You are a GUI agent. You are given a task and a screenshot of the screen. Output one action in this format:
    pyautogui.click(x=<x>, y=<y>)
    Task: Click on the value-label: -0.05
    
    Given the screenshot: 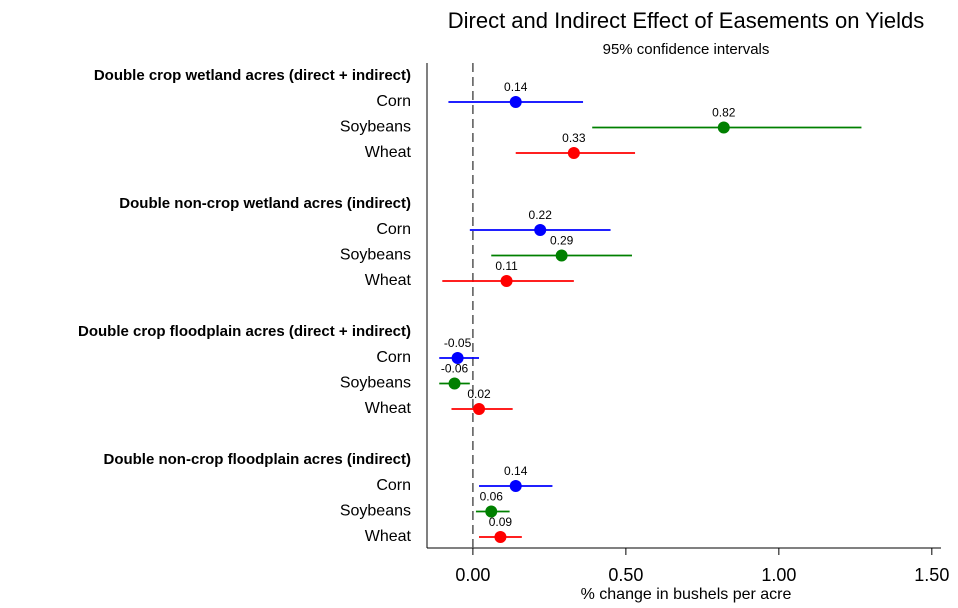 What is the action you would take?
    pyautogui.click(x=458, y=343)
    